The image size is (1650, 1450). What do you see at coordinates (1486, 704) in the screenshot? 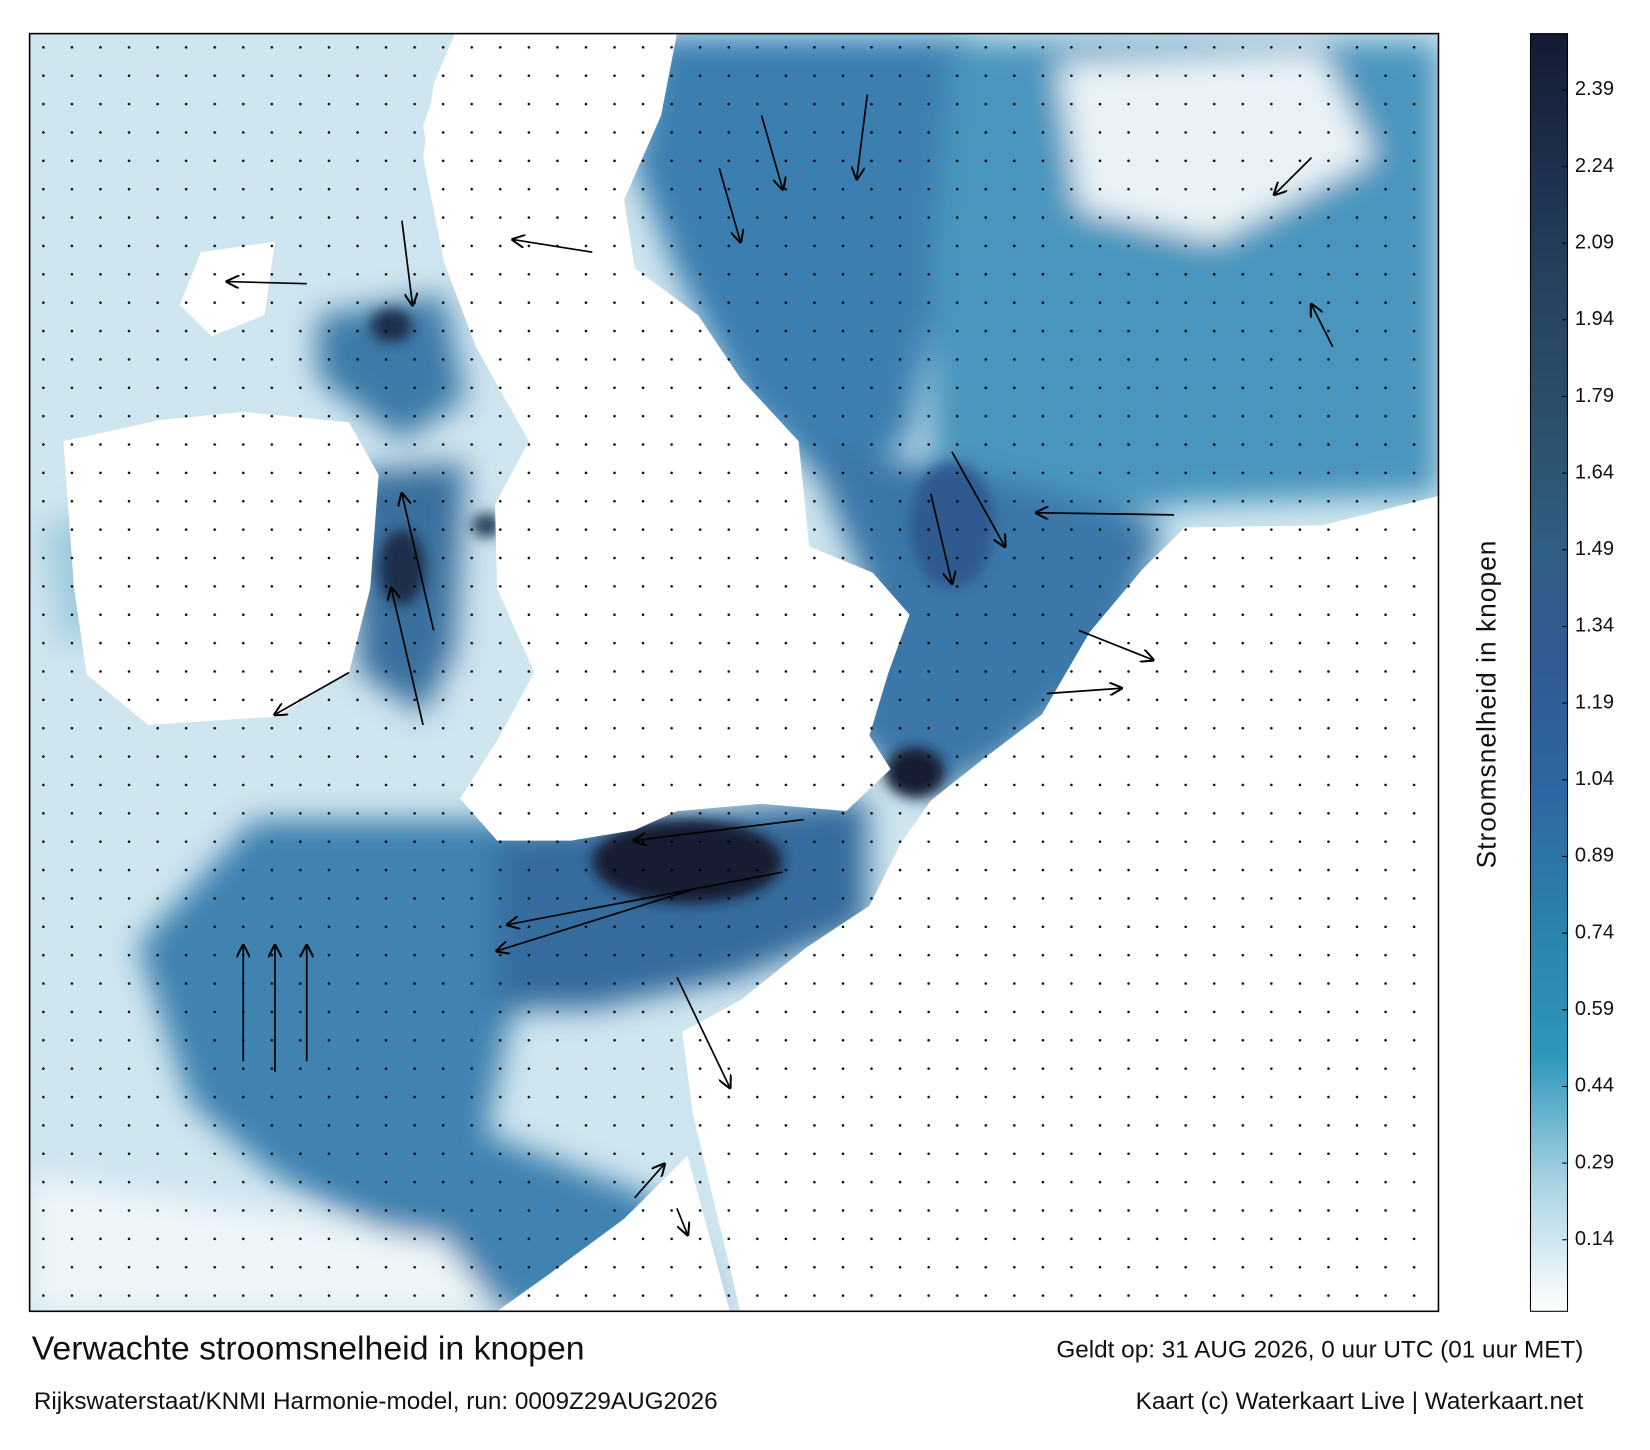
I see `colorbar-label: Stroomsnelheid in knopen` at bounding box center [1486, 704].